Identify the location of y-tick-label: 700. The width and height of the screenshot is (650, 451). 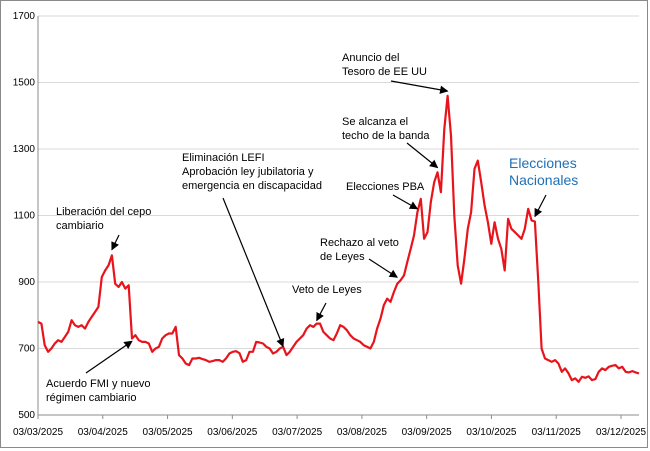
(26, 349).